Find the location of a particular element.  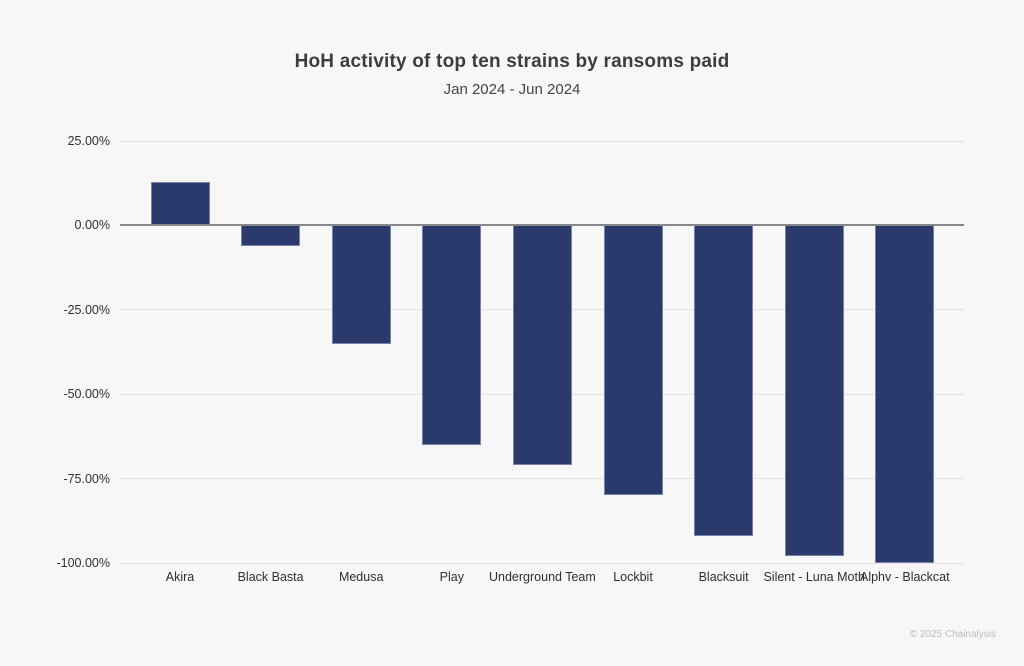

y-tick-label: -100.00% is located at coordinates (83, 563).